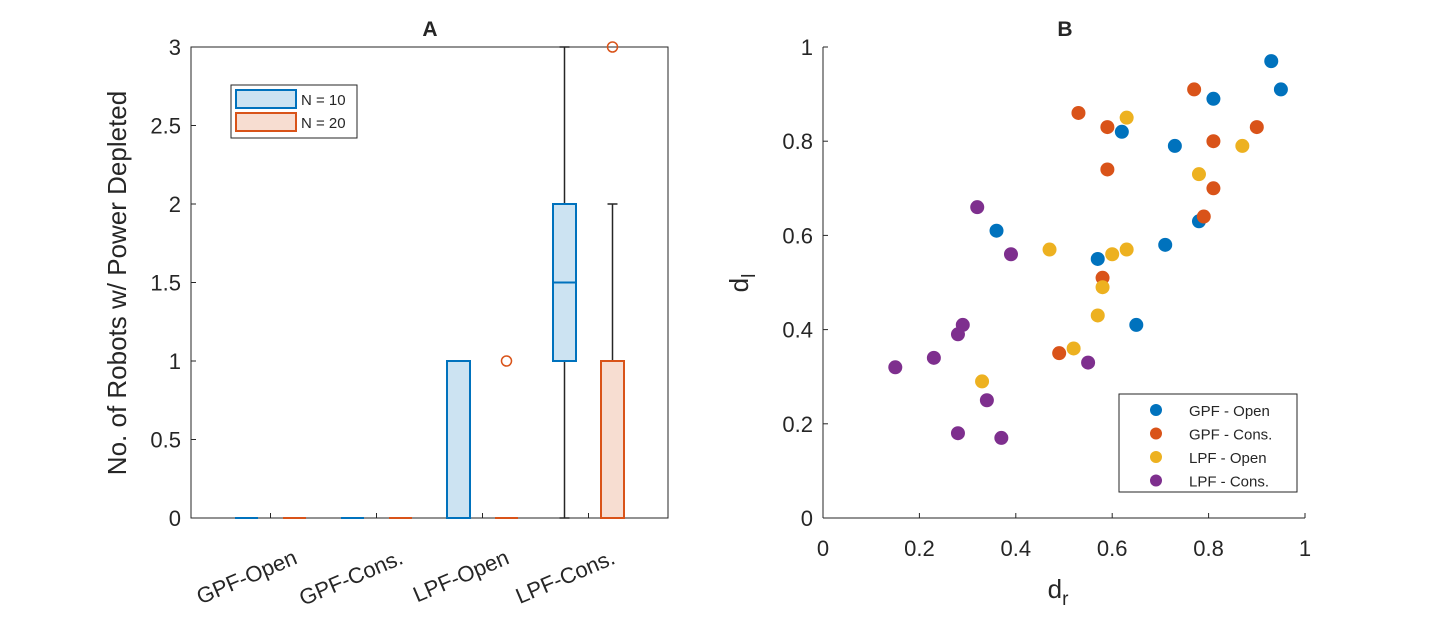 Image resolution: width=1443 pixels, height=630 pixels. I want to click on panel-b-y-tick-label: 0.6, so click(797, 235).